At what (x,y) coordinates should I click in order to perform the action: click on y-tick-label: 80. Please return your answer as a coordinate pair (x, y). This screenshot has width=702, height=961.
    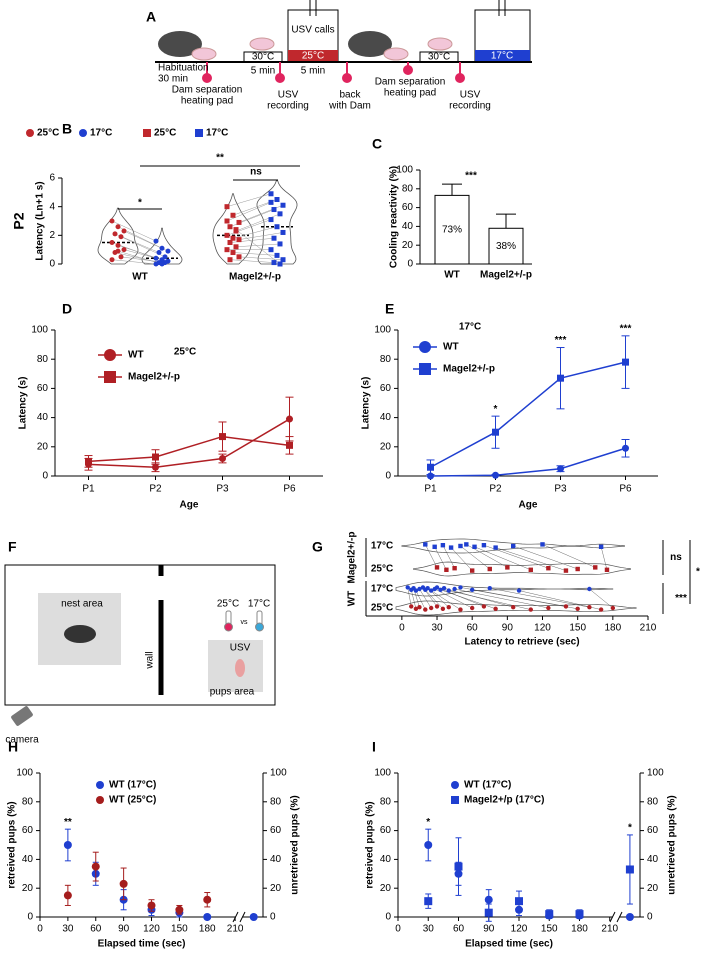
    Looking at the image, I should click on (386, 801).